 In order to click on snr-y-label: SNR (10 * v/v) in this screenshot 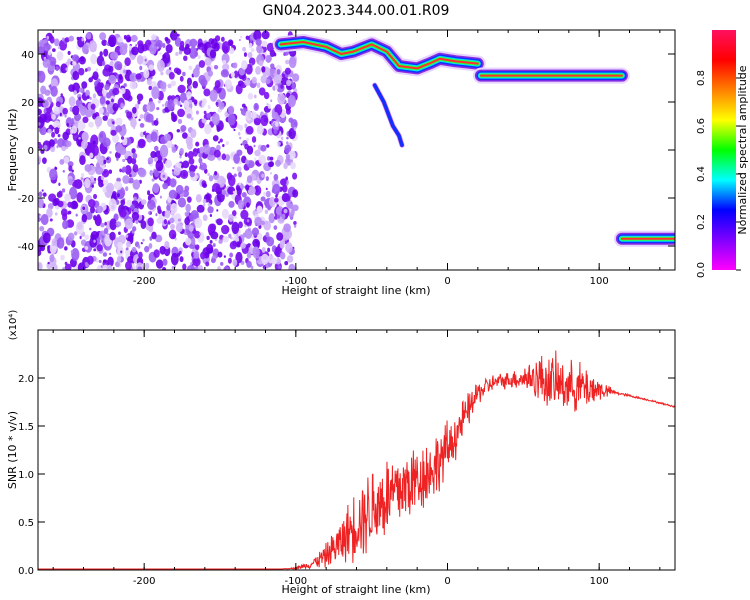, I will do `click(12, 450)`.